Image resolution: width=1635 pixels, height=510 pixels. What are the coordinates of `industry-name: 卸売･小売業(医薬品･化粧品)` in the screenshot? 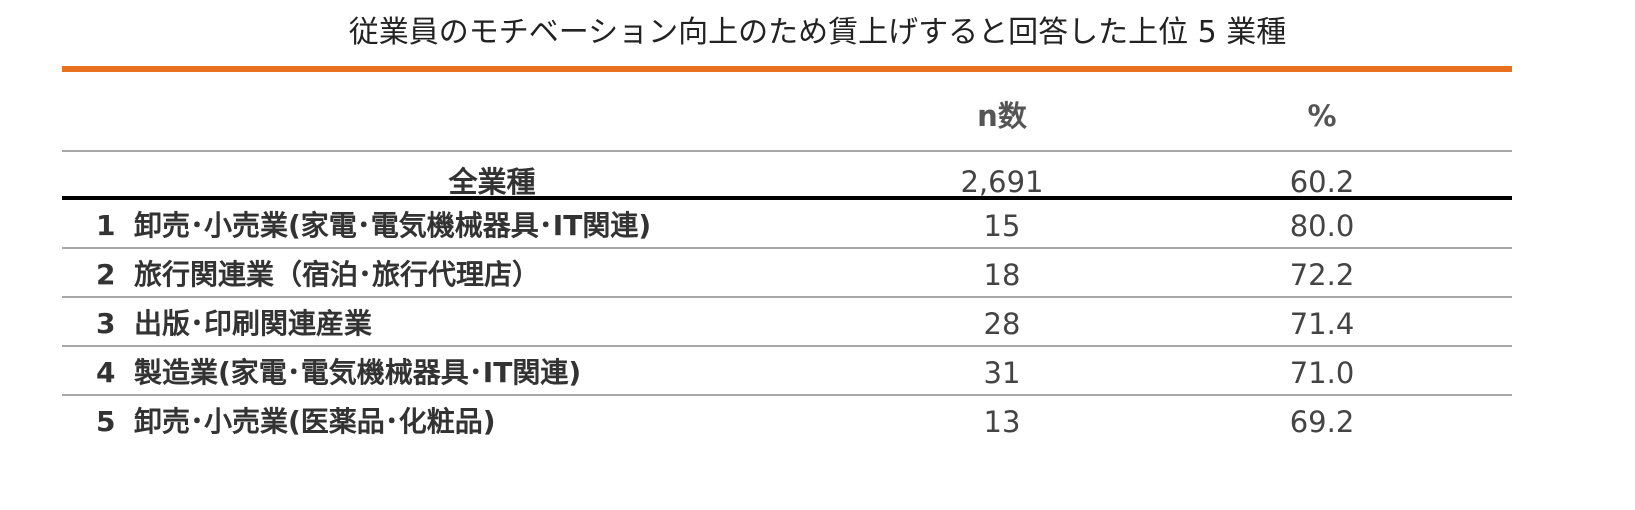 It's located at (315, 421).